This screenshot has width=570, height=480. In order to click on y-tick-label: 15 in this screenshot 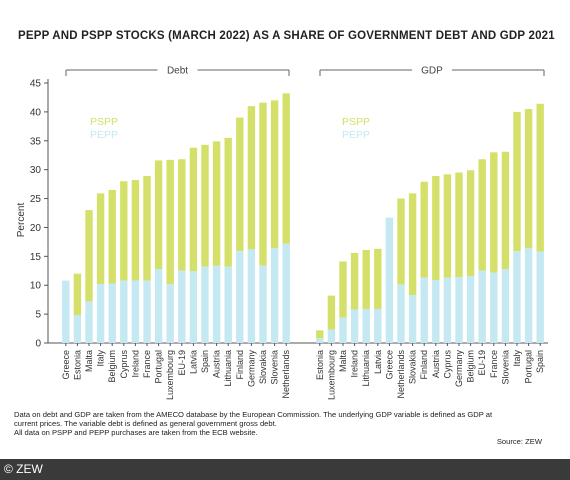, I will do `click(36, 257)`.